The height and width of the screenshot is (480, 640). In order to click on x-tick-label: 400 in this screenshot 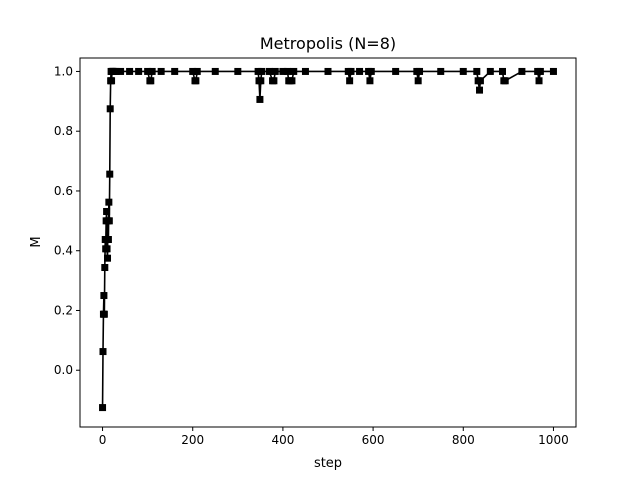, I will do `click(282, 440)`.